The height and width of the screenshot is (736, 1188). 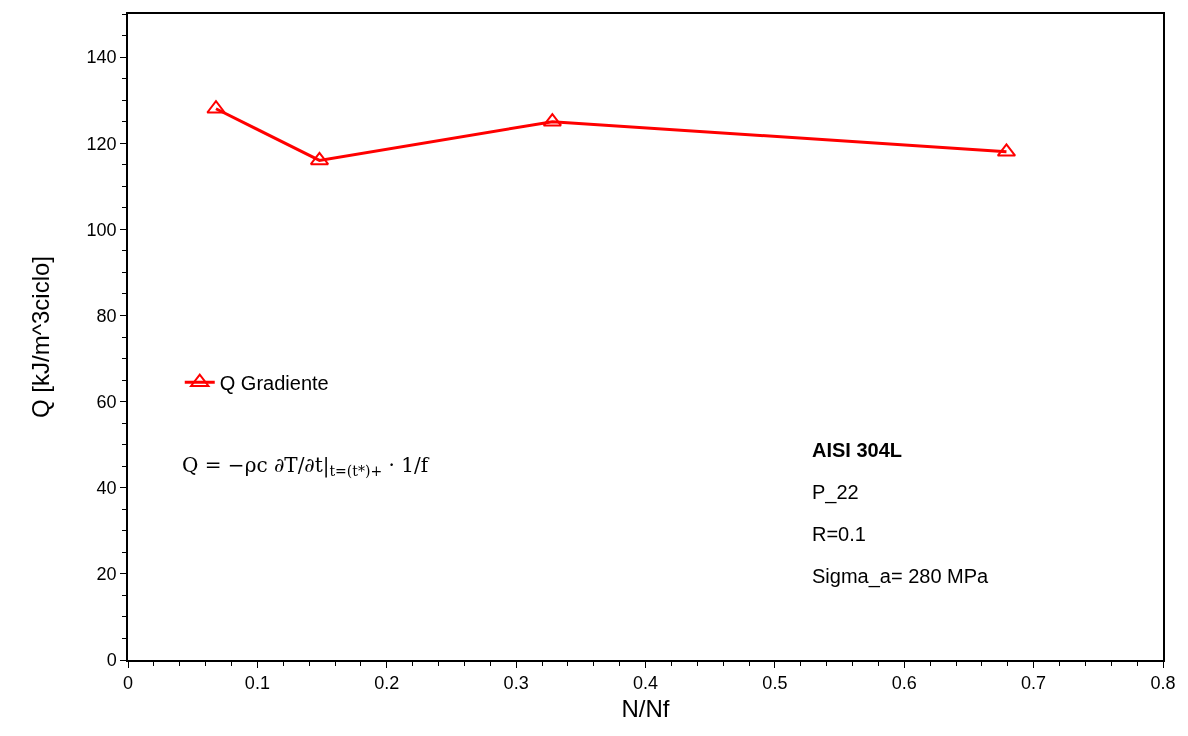 What do you see at coordinates (645, 683) in the screenshot?
I see `x-tick-label: 0.4` at bounding box center [645, 683].